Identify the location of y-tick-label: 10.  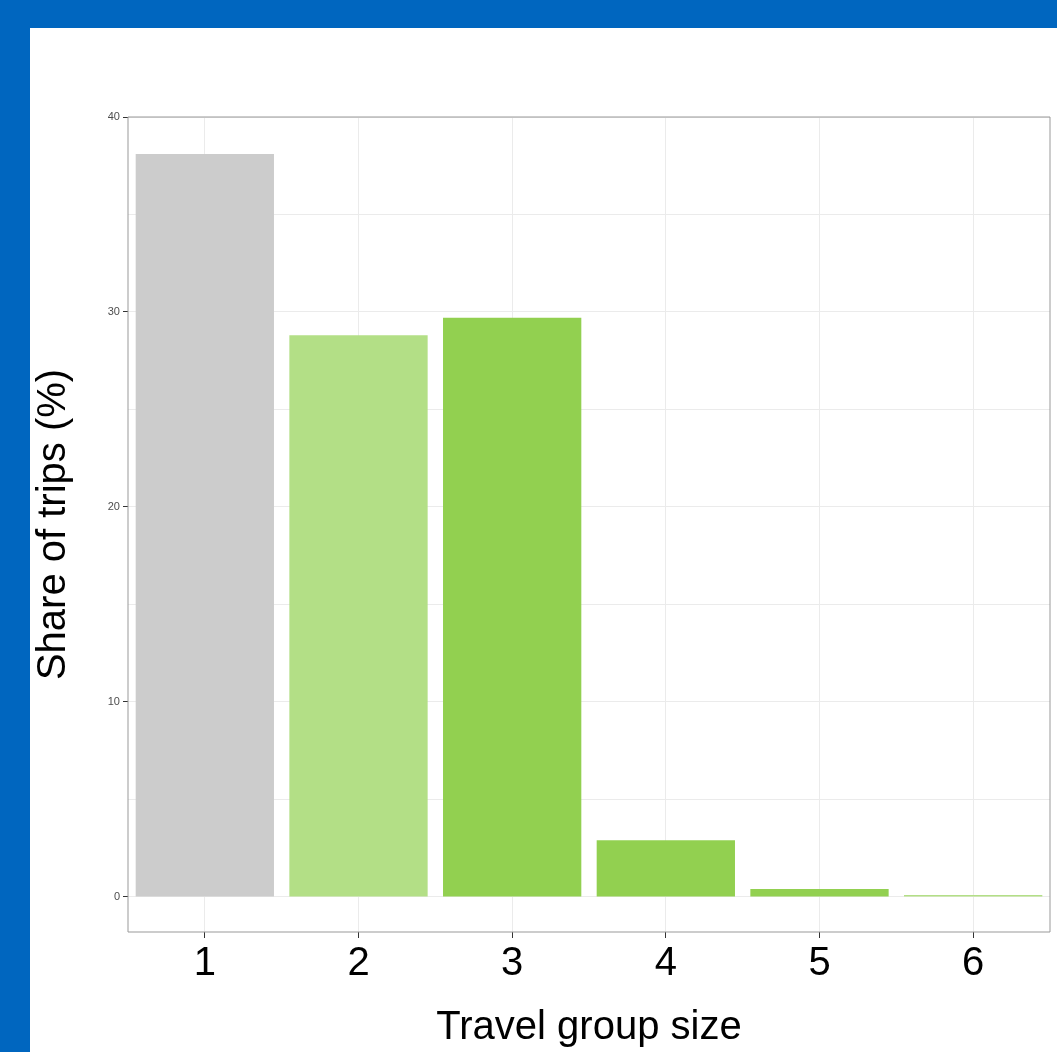
(113, 700).